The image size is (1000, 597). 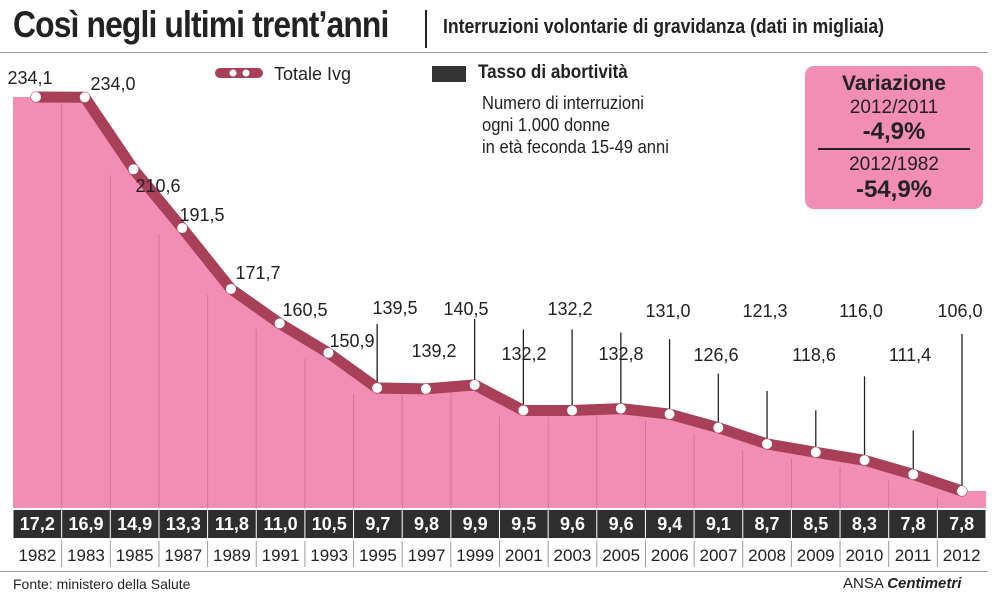 What do you see at coordinates (201, 24) in the screenshot?
I see `page-title: Così negli ultimi trent’anni` at bounding box center [201, 24].